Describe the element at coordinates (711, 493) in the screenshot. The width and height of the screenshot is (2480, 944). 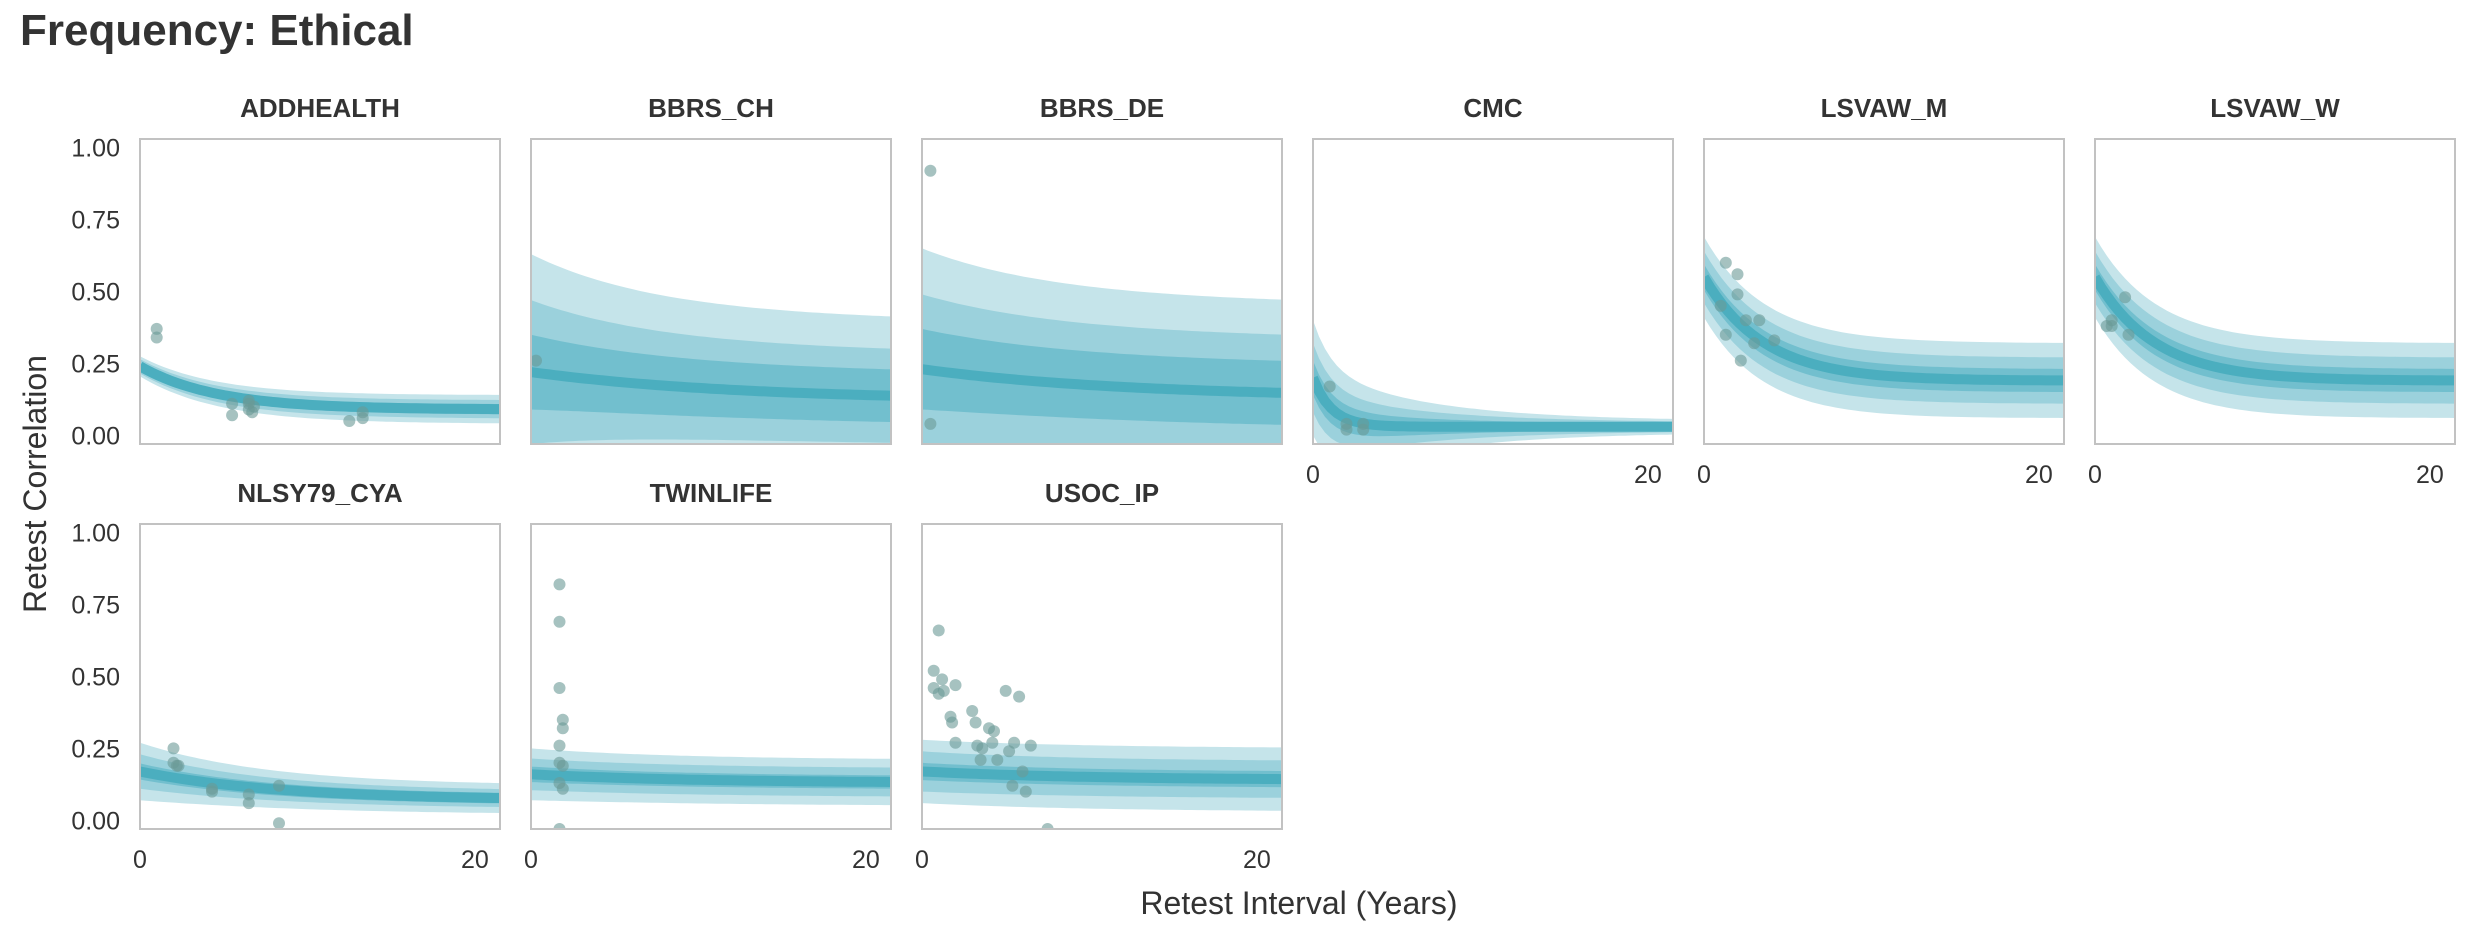
I see `panel-title: TWINLIFE` at that location.